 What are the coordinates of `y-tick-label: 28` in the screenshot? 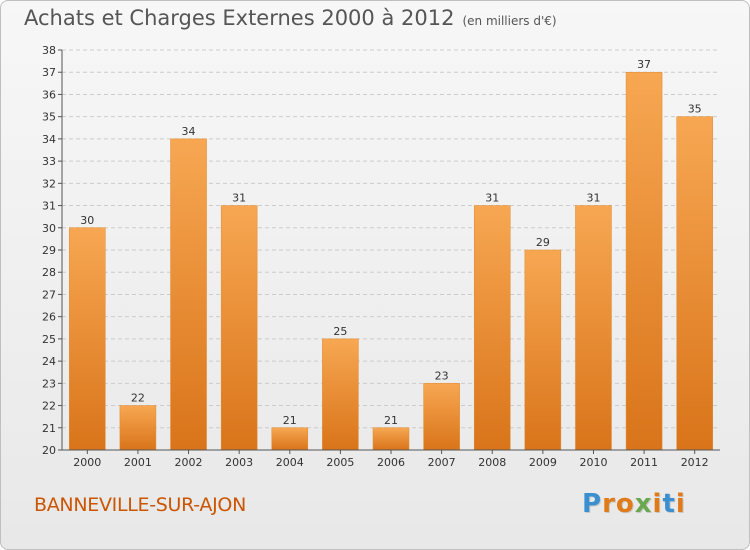 It's located at (49, 272).